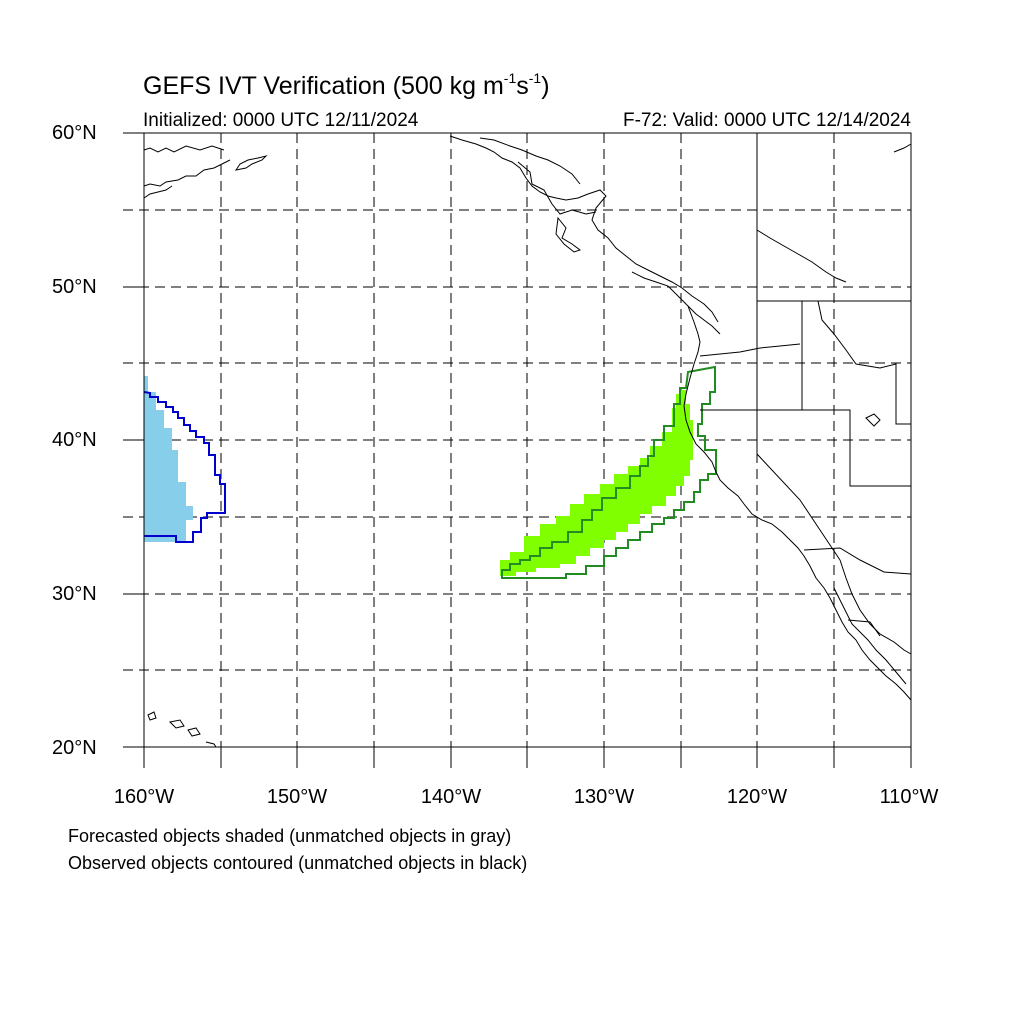  I want to click on lon-label-160w: 160°W, so click(144, 797).